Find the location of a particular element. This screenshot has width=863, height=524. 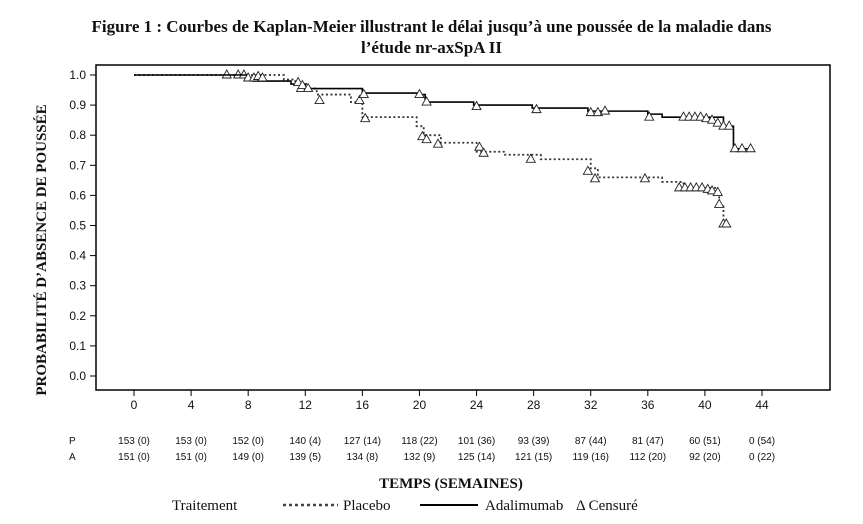

series-adalimumab is located at coordinates (445, 111).